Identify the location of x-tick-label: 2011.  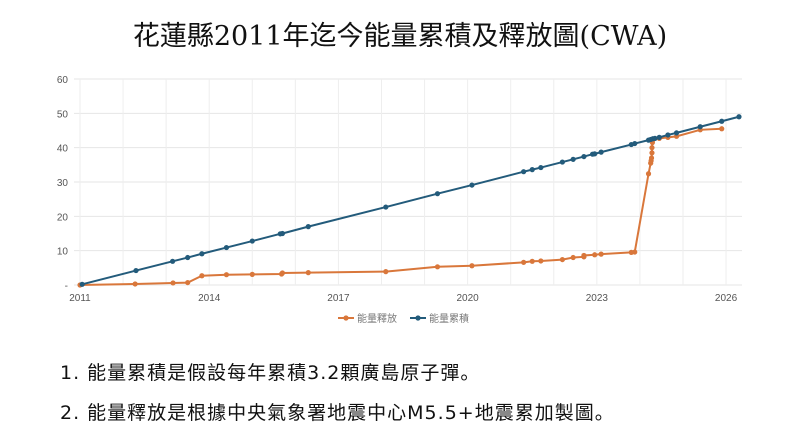
(80, 298).